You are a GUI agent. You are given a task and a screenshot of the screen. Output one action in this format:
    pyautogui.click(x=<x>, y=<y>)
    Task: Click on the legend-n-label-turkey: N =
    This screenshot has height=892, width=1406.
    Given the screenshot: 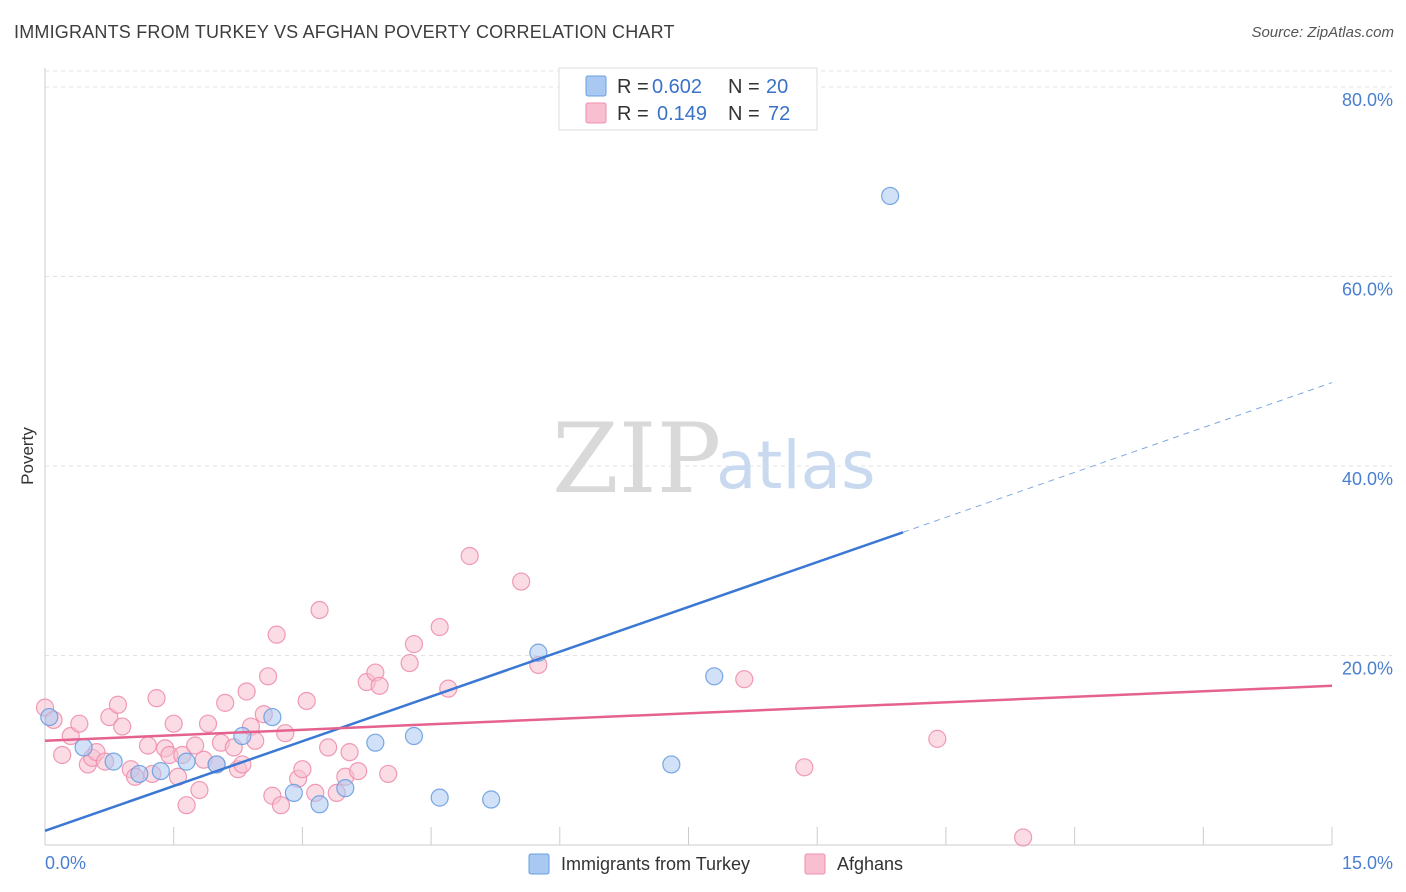 What is the action you would take?
    pyautogui.click(x=744, y=87)
    